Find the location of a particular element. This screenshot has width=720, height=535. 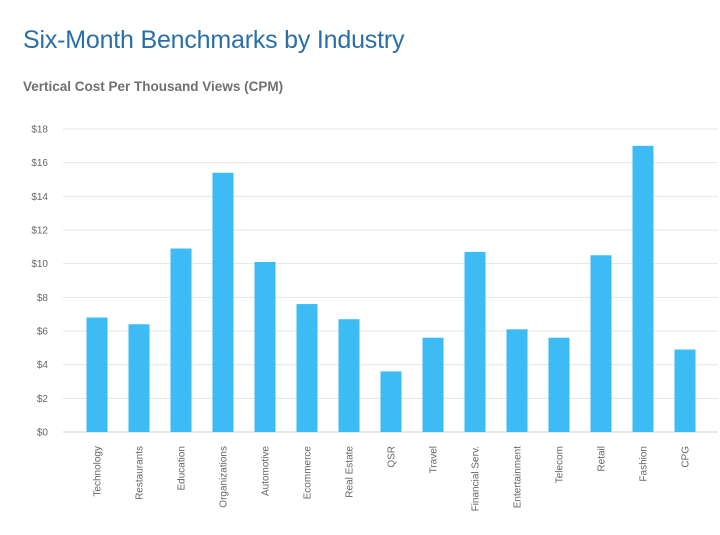

y-tick-label: $6 is located at coordinates (43, 332).